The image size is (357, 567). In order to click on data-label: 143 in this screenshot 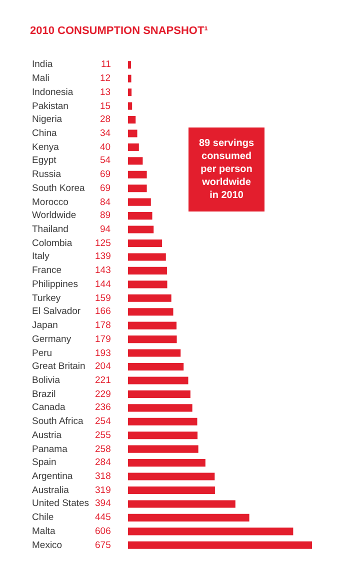, I will do `click(103, 270)`.